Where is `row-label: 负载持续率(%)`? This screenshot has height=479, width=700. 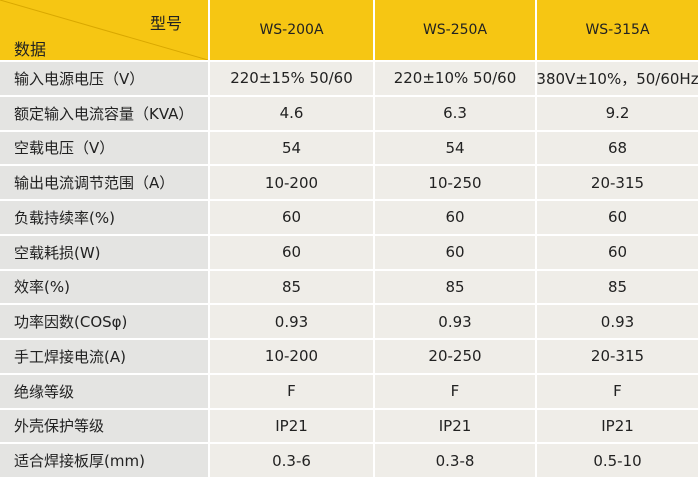
row-label: 负载持续率(%) is located at coordinates (104, 217).